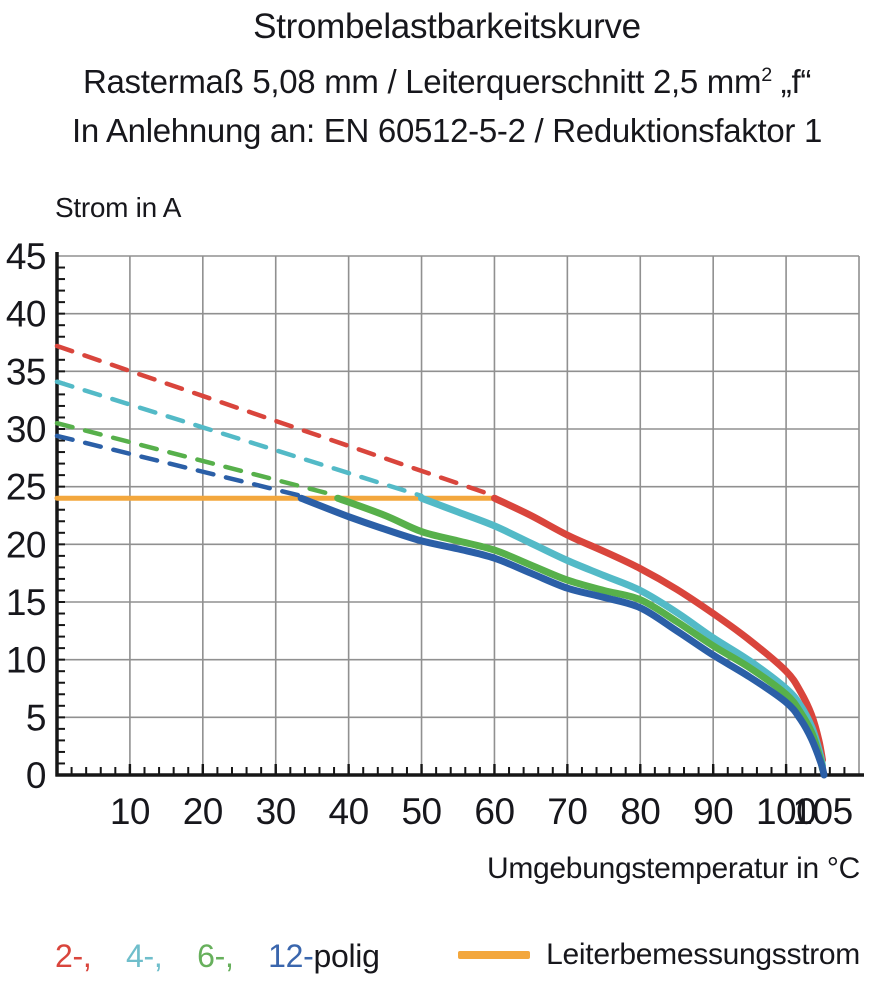 The image size is (894, 1000). What do you see at coordinates (703, 954) in the screenshot?
I see `rated-current-label: Leiterbemessungsstrom` at bounding box center [703, 954].